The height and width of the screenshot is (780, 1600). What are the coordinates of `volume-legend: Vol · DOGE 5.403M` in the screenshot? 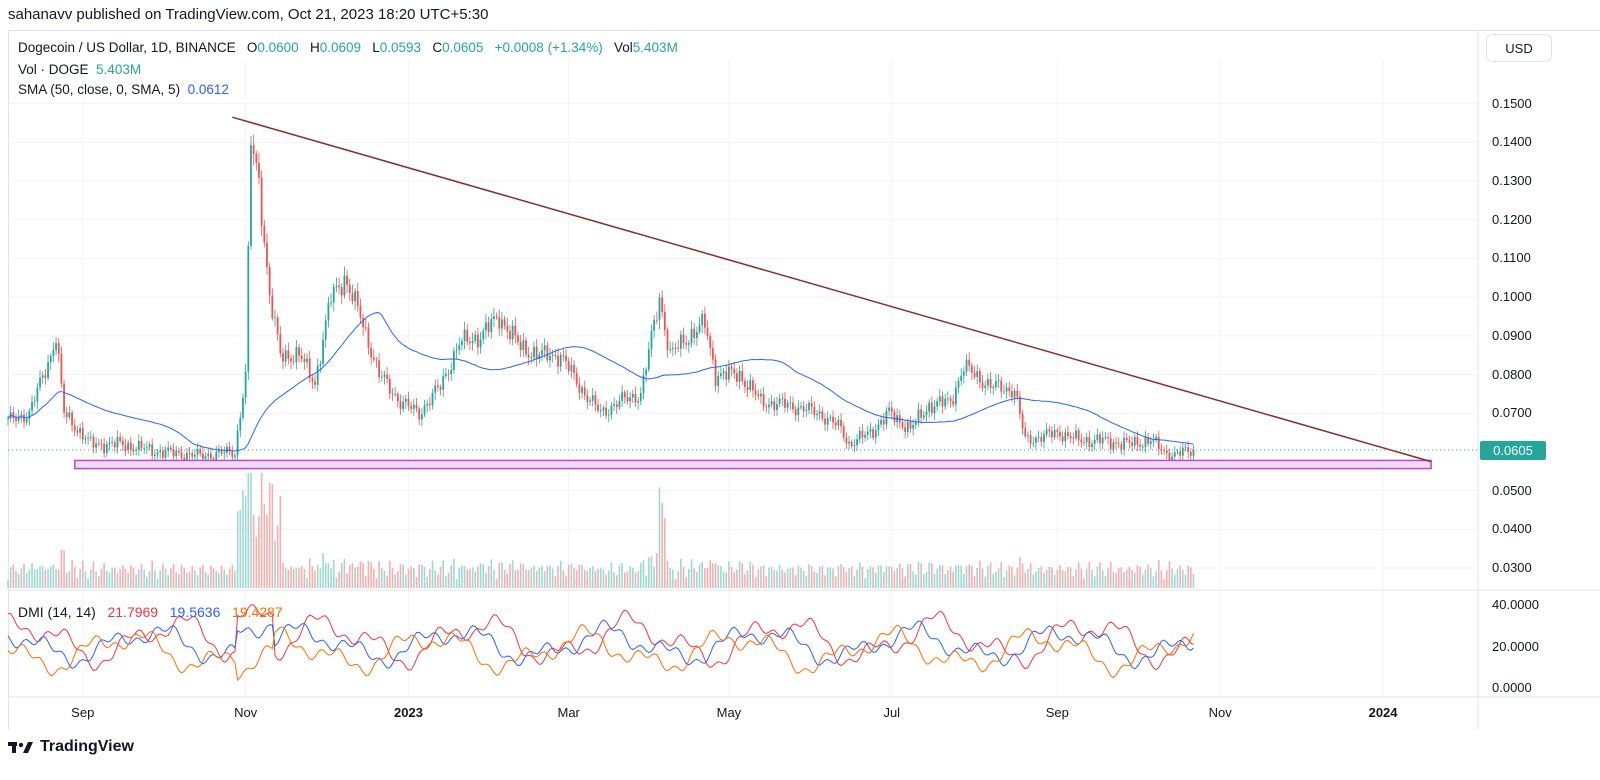 It's located at (79, 69).